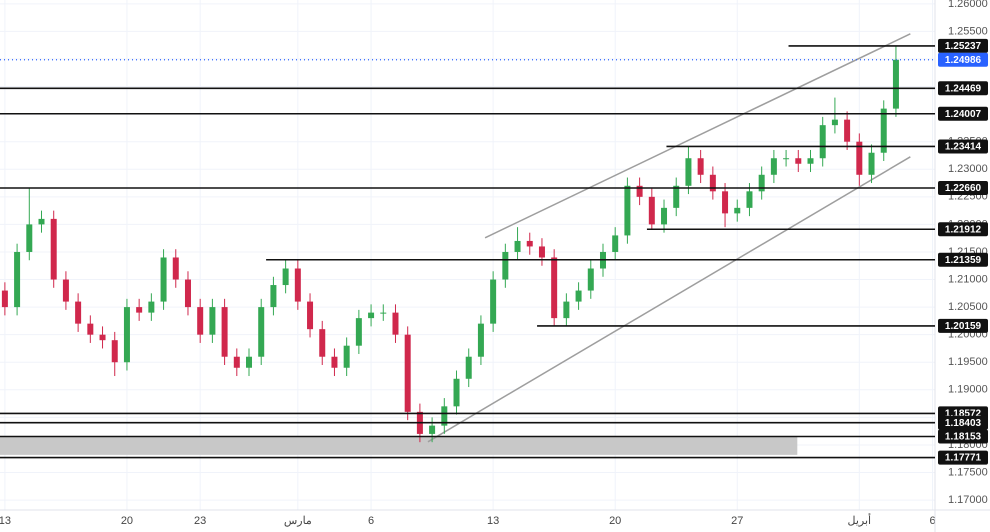 The image size is (990, 532). I want to click on last-price-label: 1.24986, so click(963, 60).